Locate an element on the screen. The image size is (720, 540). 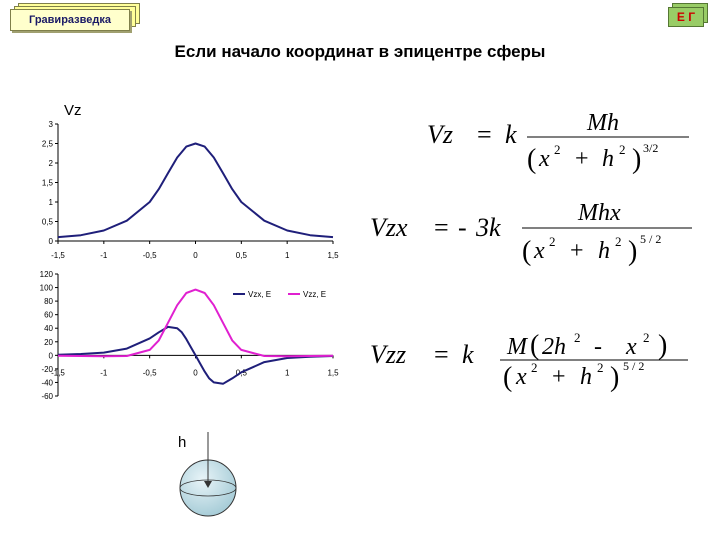
formula-vzz-plus: + is located at coordinates (559, 377).